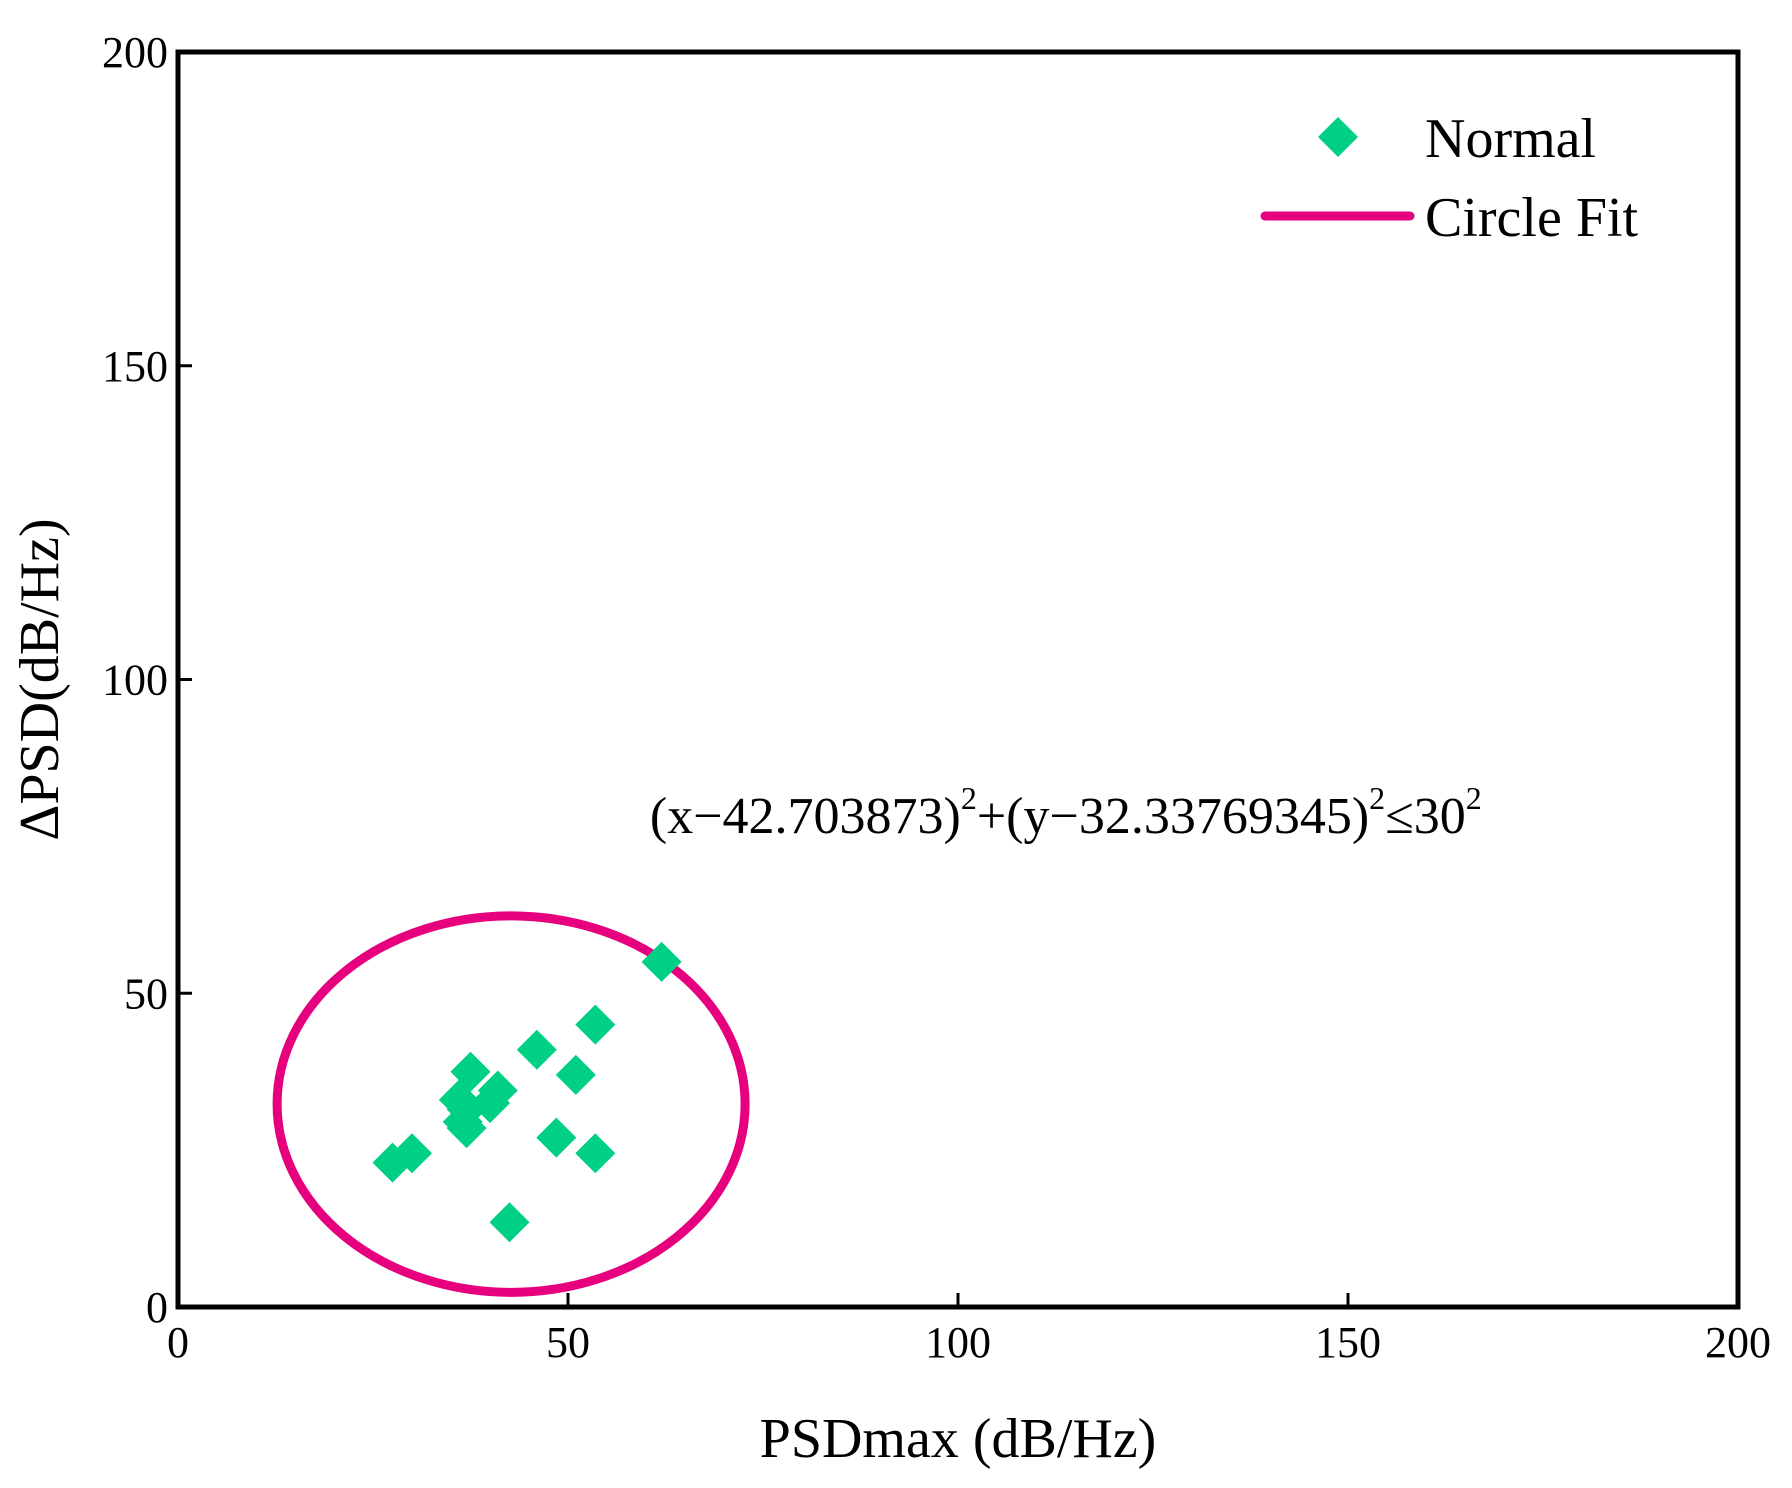 This screenshot has height=1488, width=1792. What do you see at coordinates (958, 1439) in the screenshot?
I see `x-axis-title: PSDmax (dB/Hz)` at bounding box center [958, 1439].